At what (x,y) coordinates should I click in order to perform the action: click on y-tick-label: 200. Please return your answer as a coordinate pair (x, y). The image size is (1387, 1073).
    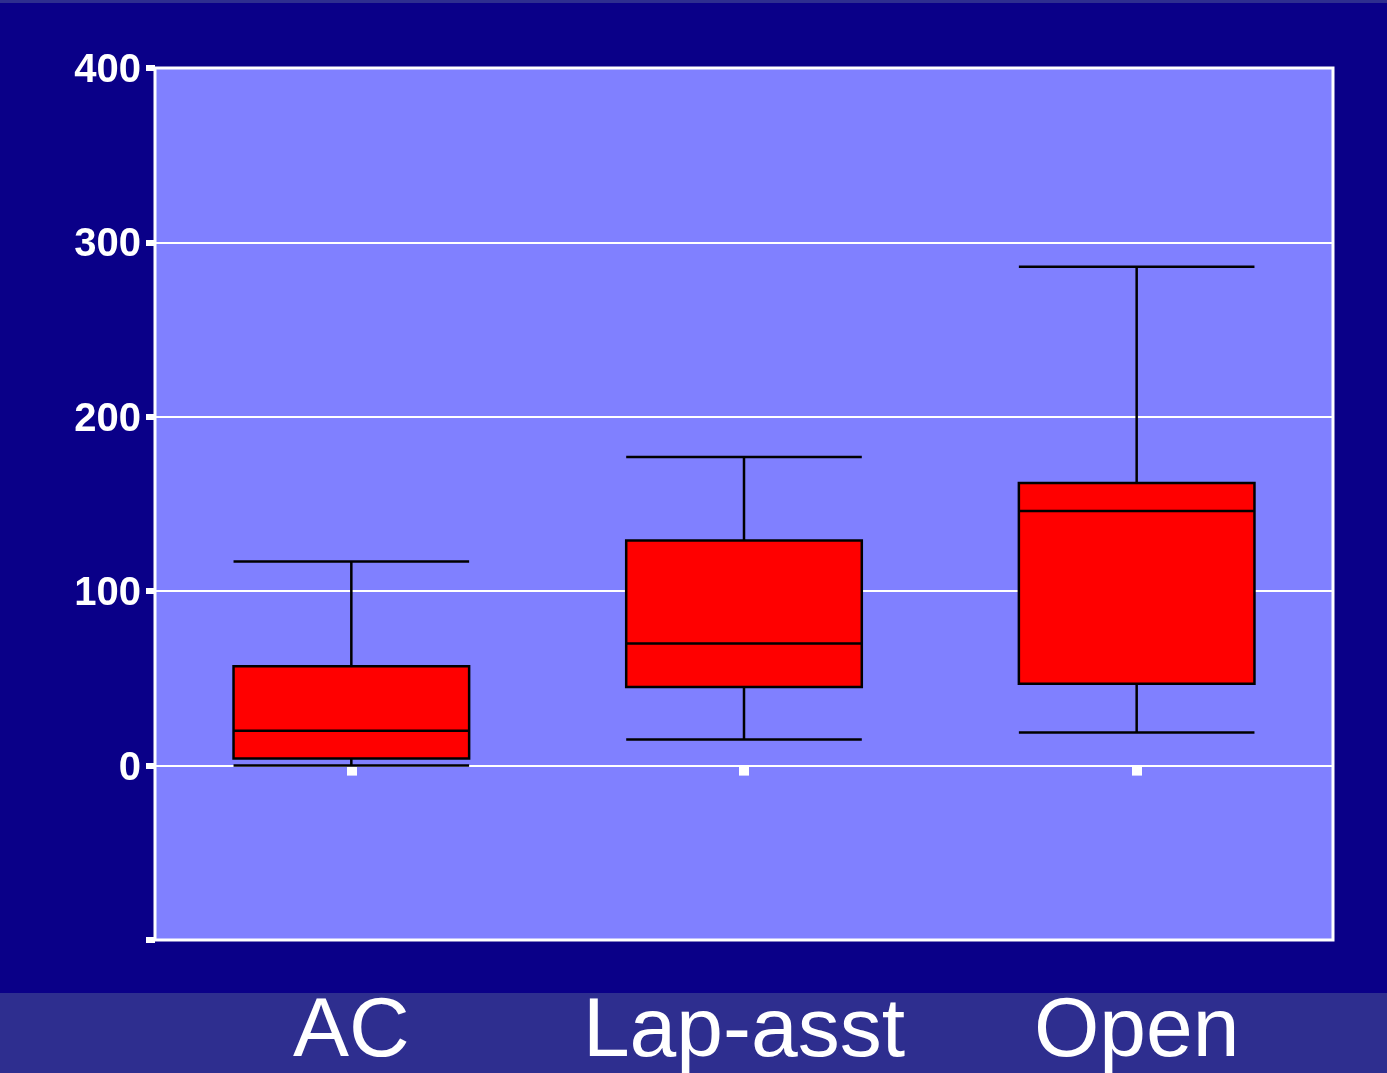
    Looking at the image, I should click on (107, 416).